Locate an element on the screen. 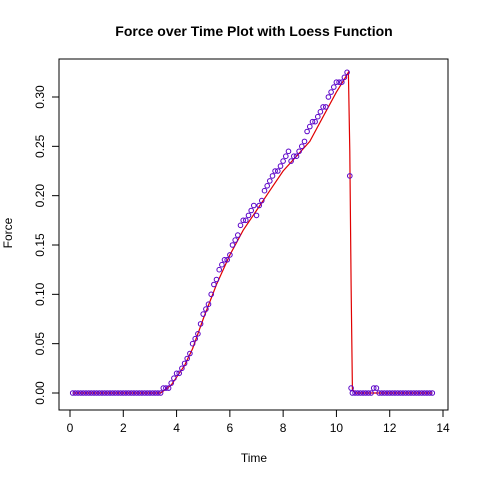 The height and width of the screenshot is (480, 480). y-tick-label: 0.30 is located at coordinates (40, 97).